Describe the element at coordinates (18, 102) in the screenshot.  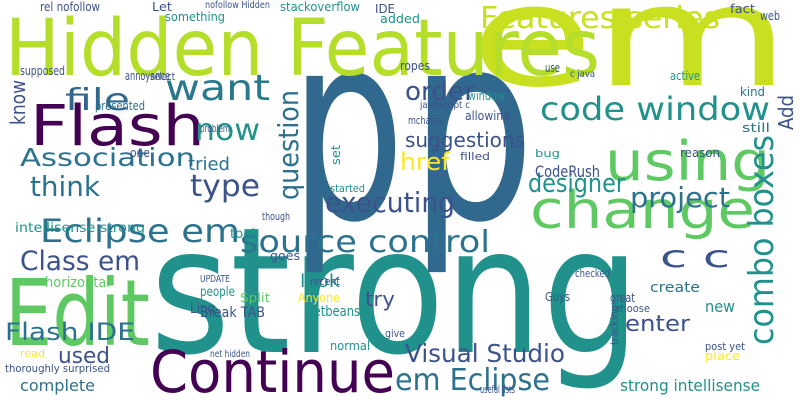
I see `word: know` at that location.